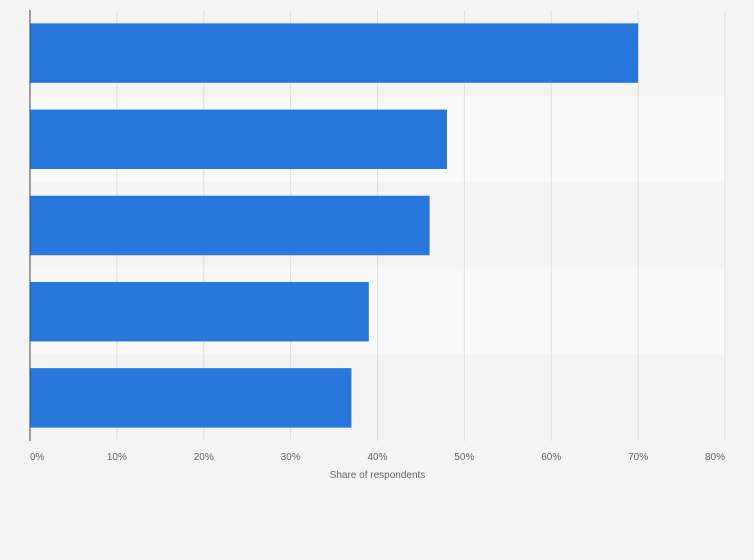 The image size is (754, 560). What do you see at coordinates (638, 457) in the screenshot?
I see `x-tick-label: 70%` at bounding box center [638, 457].